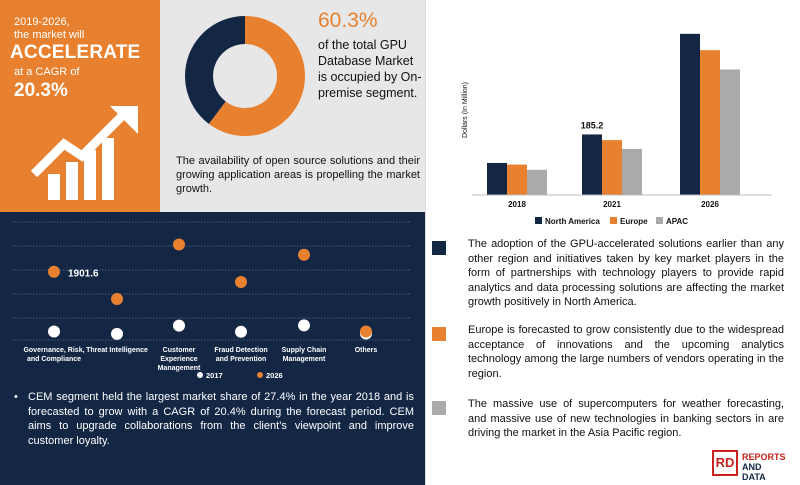 The height and width of the screenshot is (485, 800). Describe the element at coordinates (538, 220) in the screenshot. I see `legend-swatch-North America` at that location.